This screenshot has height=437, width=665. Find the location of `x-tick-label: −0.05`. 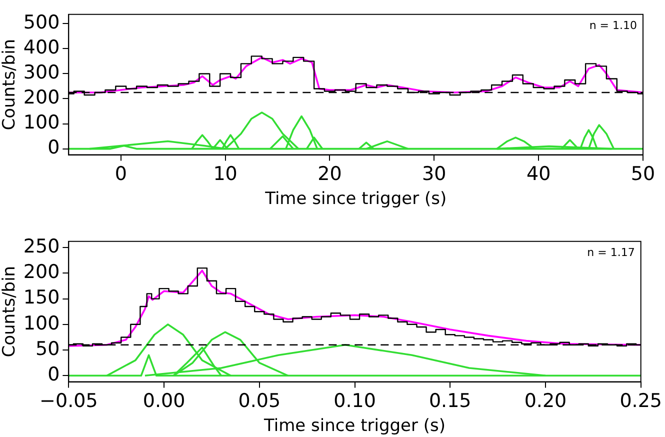

x-tick-label: −0.05 is located at coordinates (69, 401).